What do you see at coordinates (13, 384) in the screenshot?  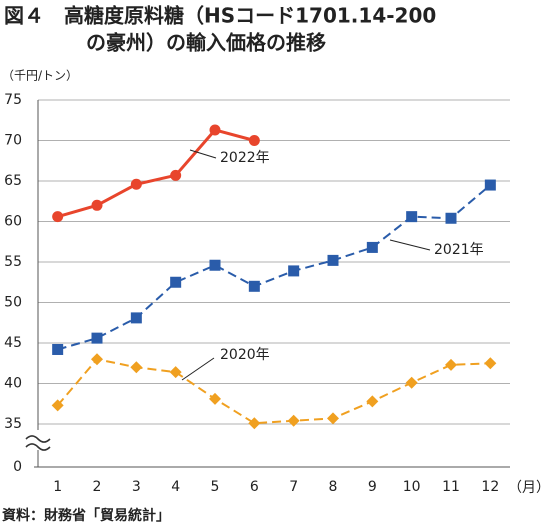 I see `y-tick-label: 40` at bounding box center [13, 384].